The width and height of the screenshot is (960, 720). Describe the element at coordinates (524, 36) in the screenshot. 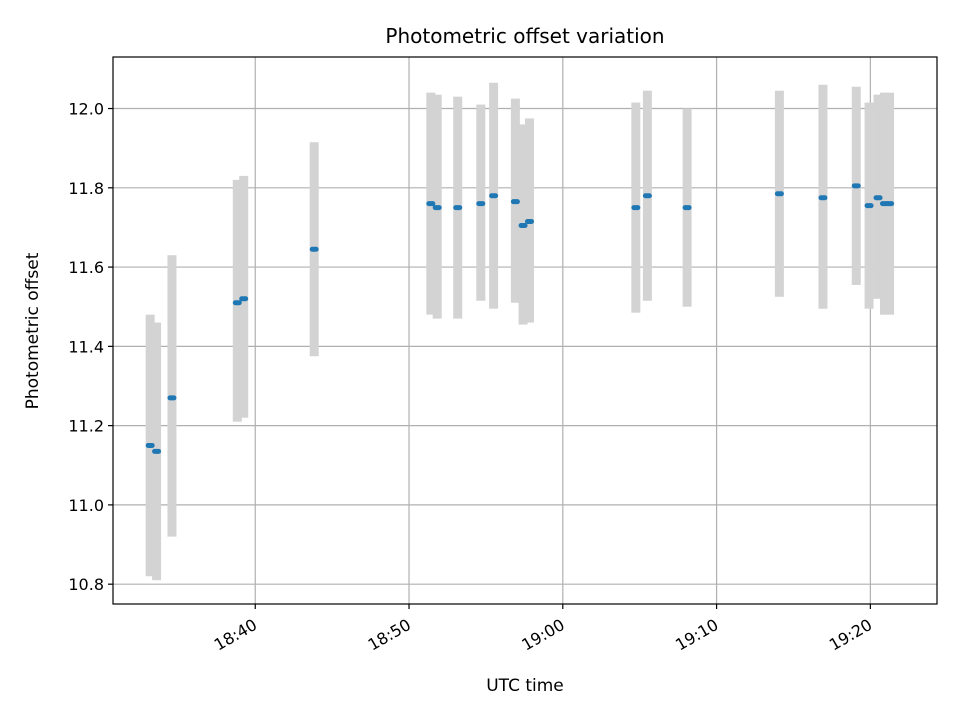

I see `chart-title: Photometric offset variation` at that location.